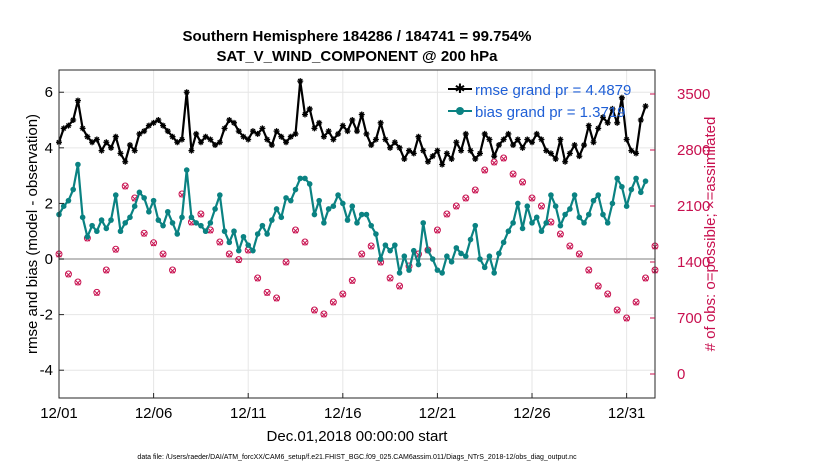 The width and height of the screenshot is (830, 470). I want to click on x-axis-label: Dec.01,2018 00:00:00 start, so click(358, 436).